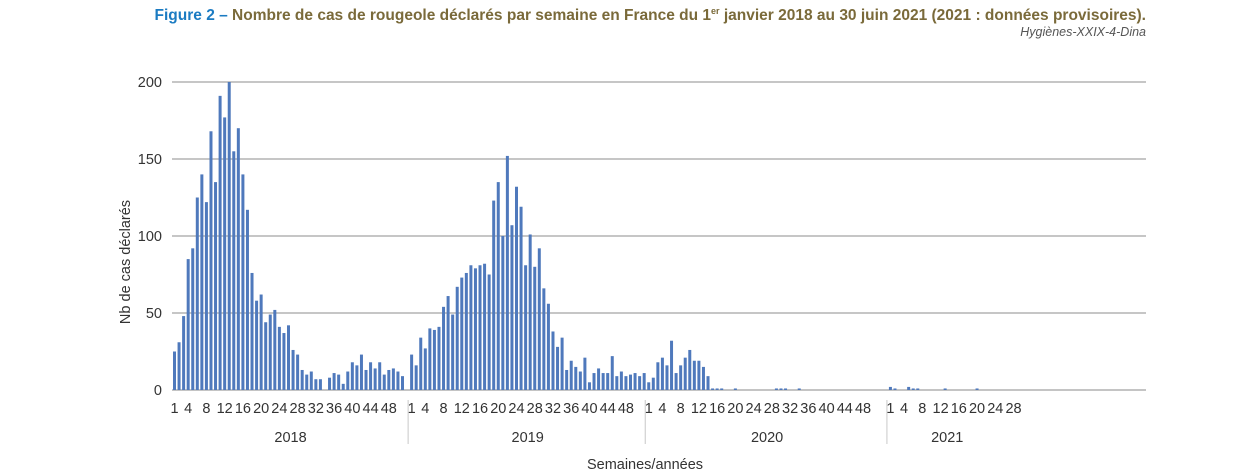 The image size is (1240, 476). What do you see at coordinates (316, 384) in the screenshot?
I see `bar-2018-w32` at bounding box center [316, 384].